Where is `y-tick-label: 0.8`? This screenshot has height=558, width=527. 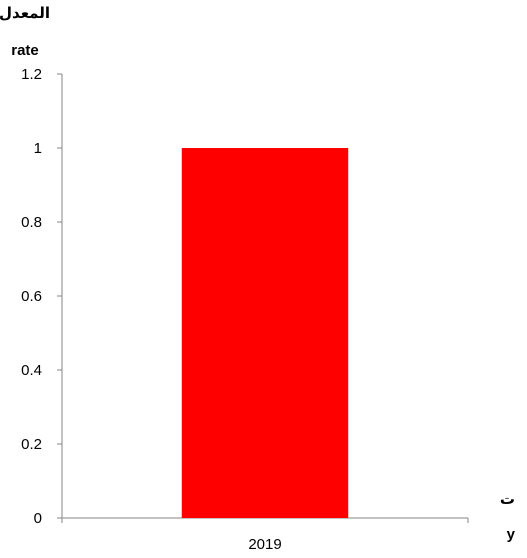 y-tick-label: 0.8 is located at coordinates (31, 222).